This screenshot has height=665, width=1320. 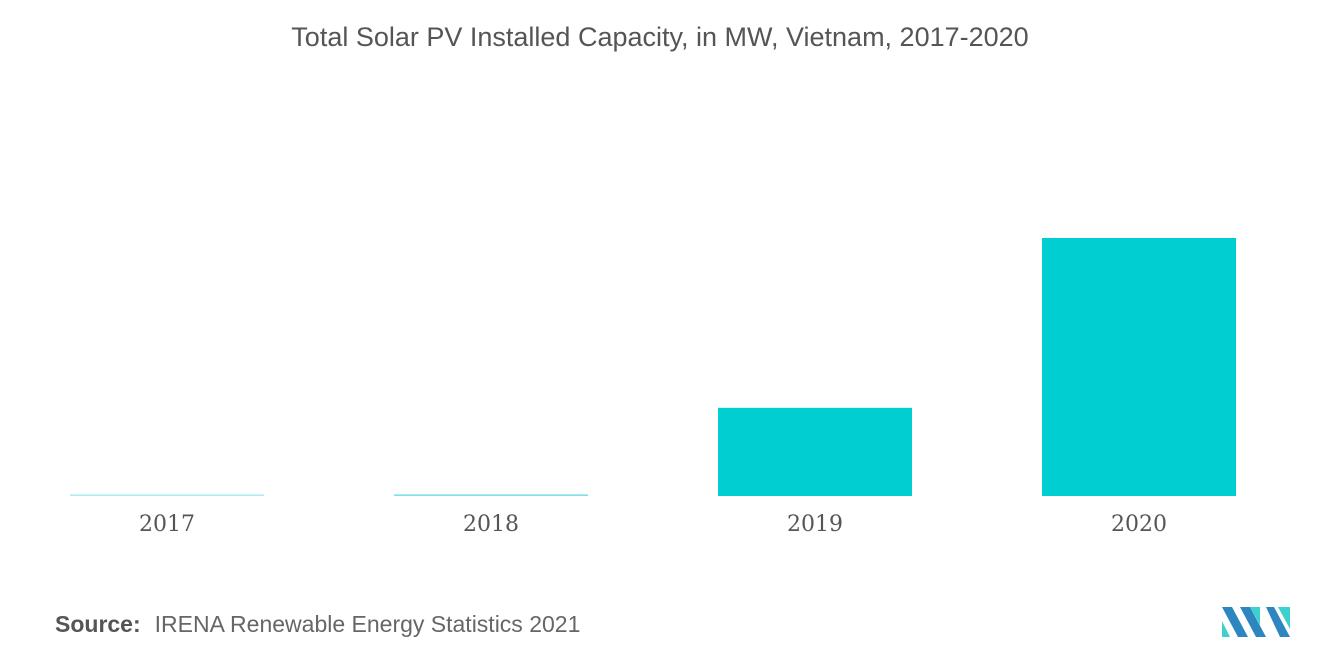 What do you see at coordinates (491, 524) in the screenshot?
I see `x-tick-label-2018: 2018` at bounding box center [491, 524].